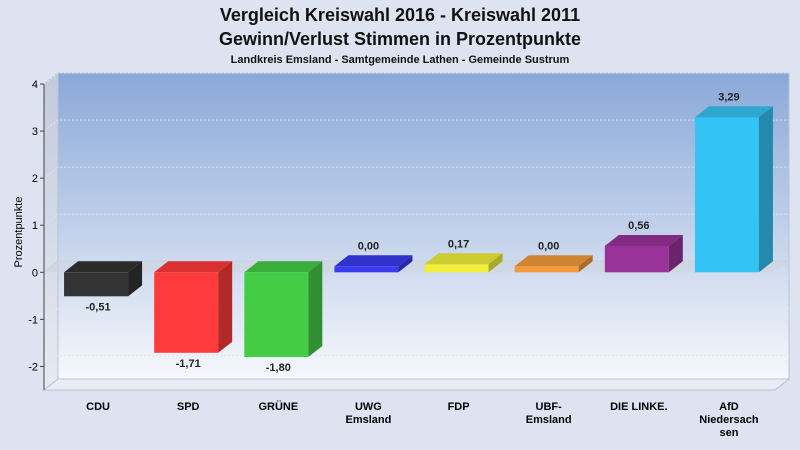  Describe the element at coordinates (459, 407) in the screenshot. I see `x-tick-label: FDP` at that location.